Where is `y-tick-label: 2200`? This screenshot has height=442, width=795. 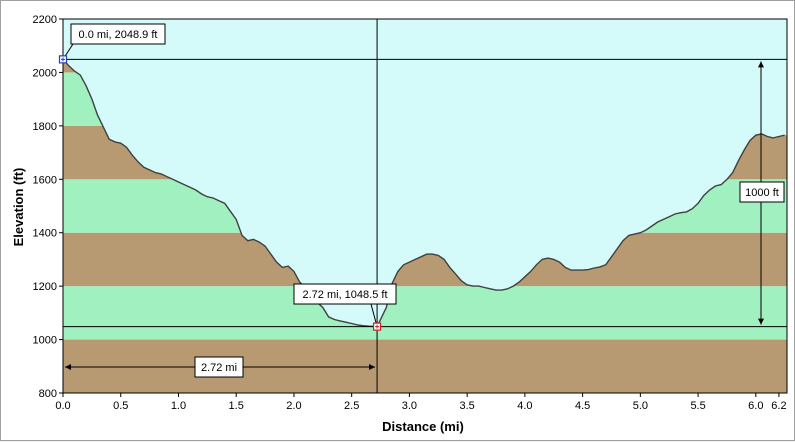 y-tick-label: 2200 is located at coordinates (45, 20).